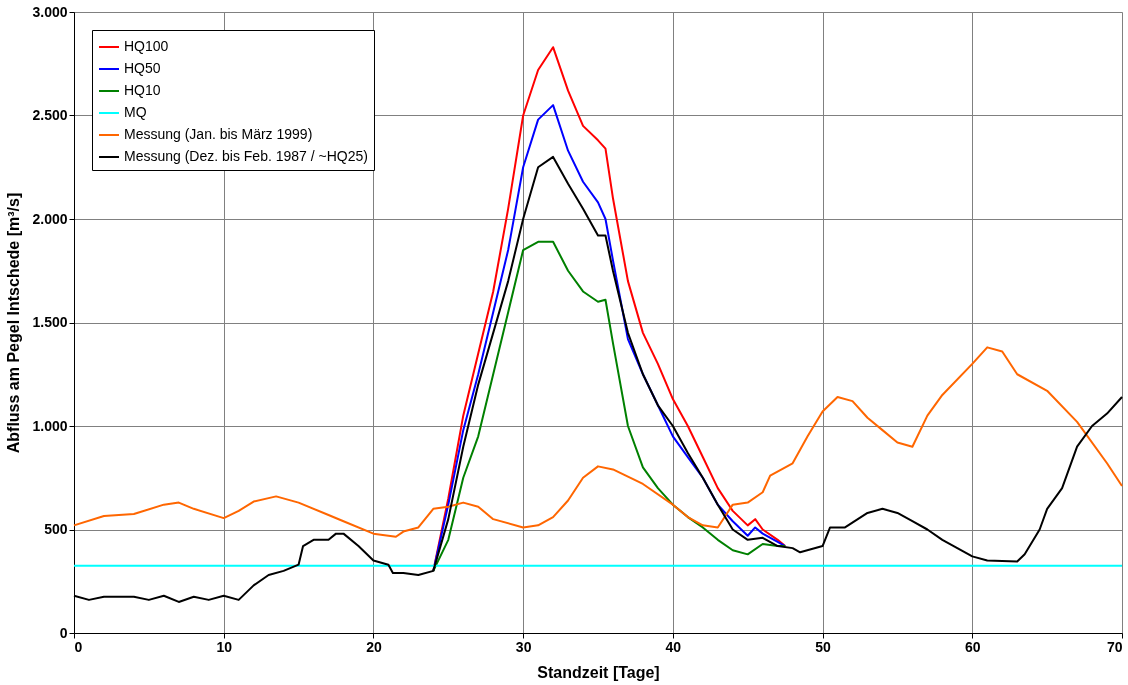  What do you see at coordinates (224, 646) in the screenshot?
I see `x-tick-label: 10` at bounding box center [224, 646].